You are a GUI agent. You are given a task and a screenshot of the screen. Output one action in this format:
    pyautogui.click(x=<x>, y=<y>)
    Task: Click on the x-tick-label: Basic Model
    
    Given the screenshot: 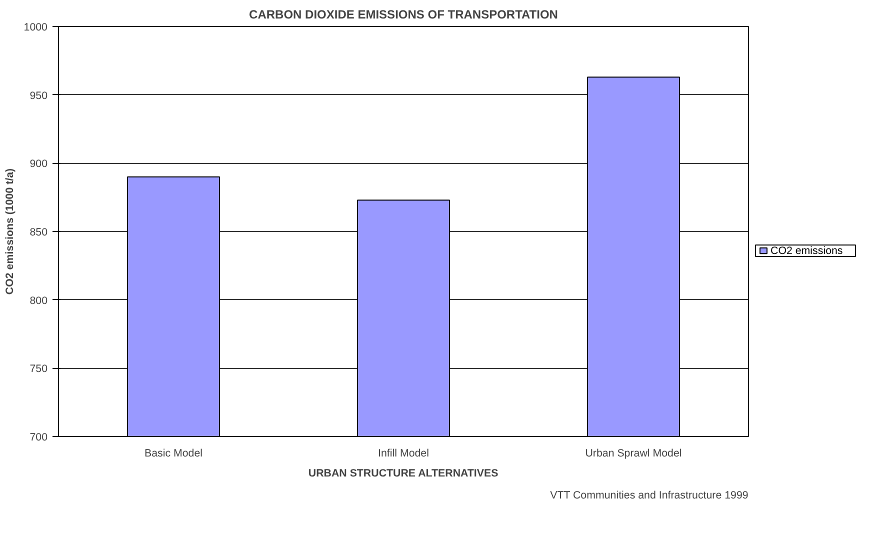 What is the action you would take?
    pyautogui.click(x=173, y=454)
    